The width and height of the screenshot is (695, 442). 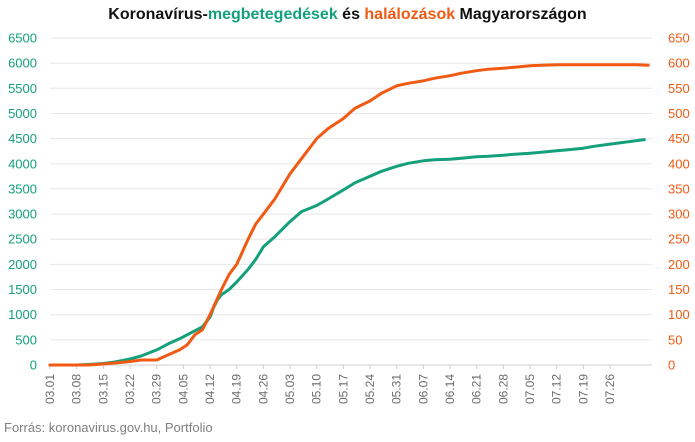 What do you see at coordinates (22, 138) in the screenshot?
I see `y-left-tick-label: 4500` at bounding box center [22, 138].